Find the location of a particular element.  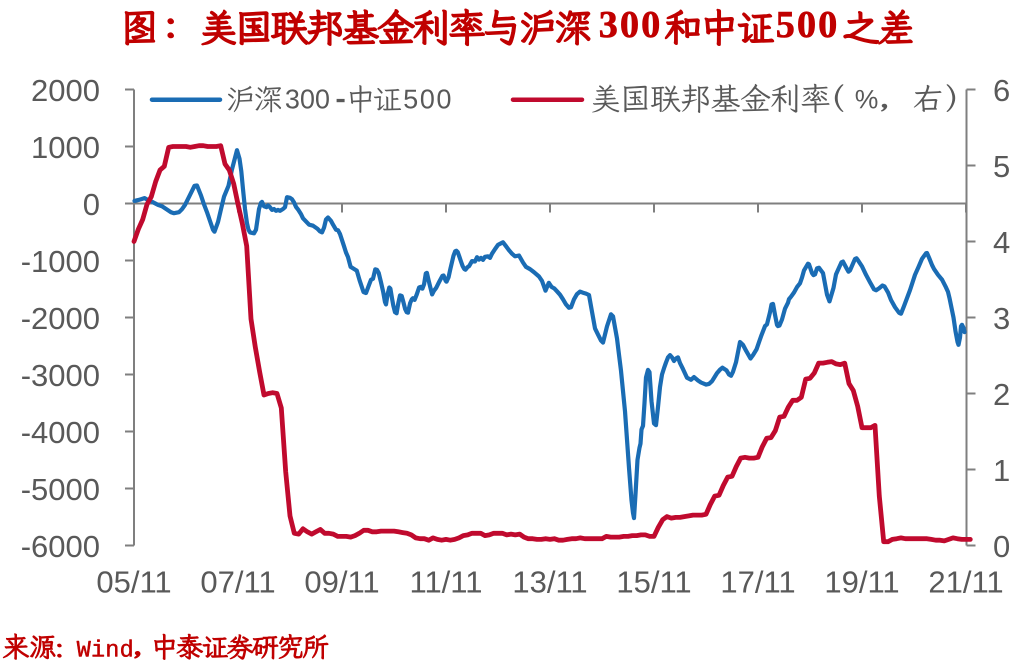

svg-text: 19/11 is located at coordinates (861, 581).